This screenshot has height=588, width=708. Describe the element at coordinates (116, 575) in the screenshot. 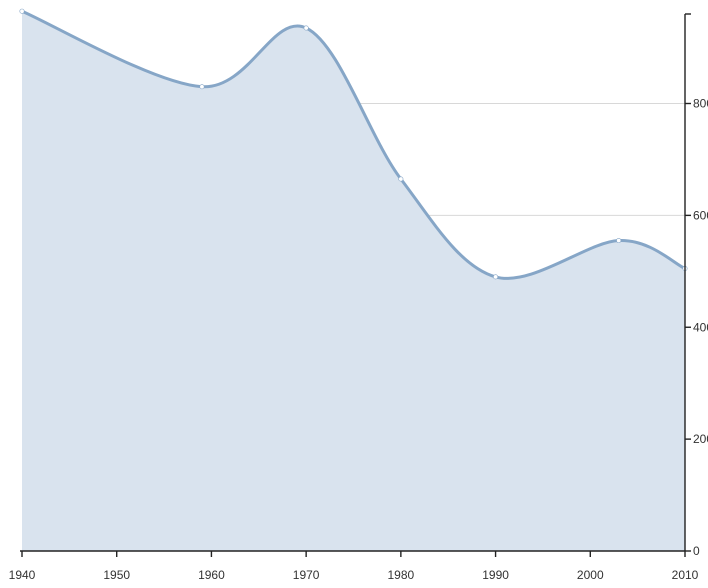

I see `x-tick-label-1950: 1950` at that location.